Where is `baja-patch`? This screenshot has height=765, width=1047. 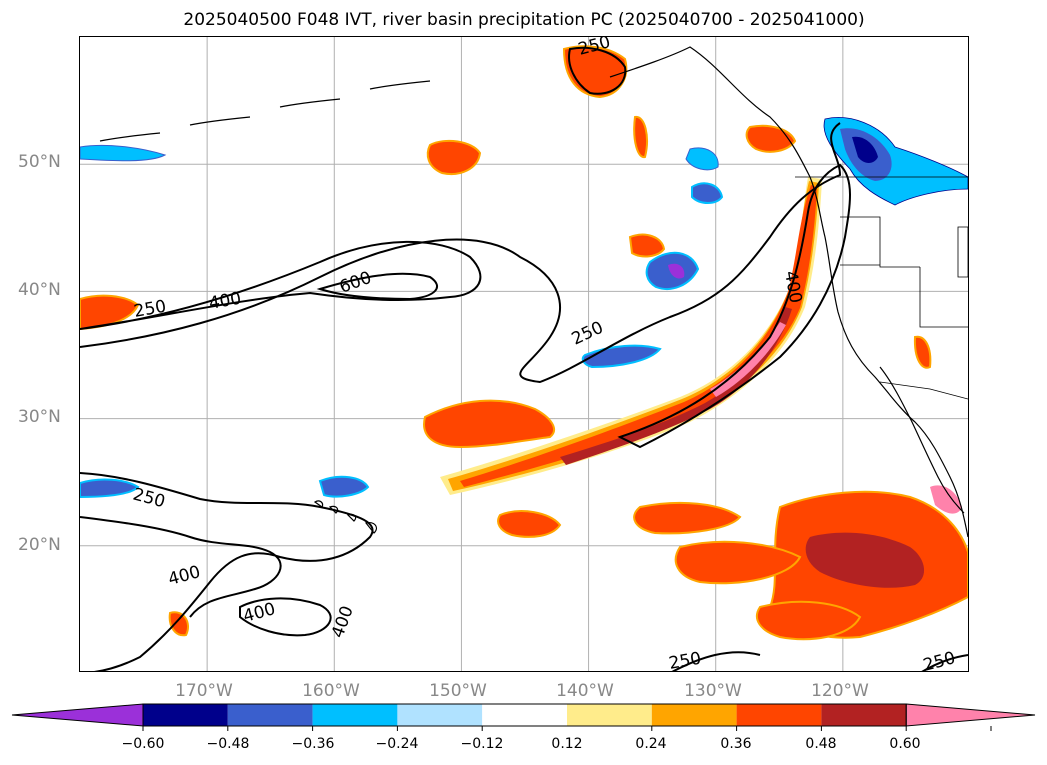 baja-patch is located at coordinates (922, 352).